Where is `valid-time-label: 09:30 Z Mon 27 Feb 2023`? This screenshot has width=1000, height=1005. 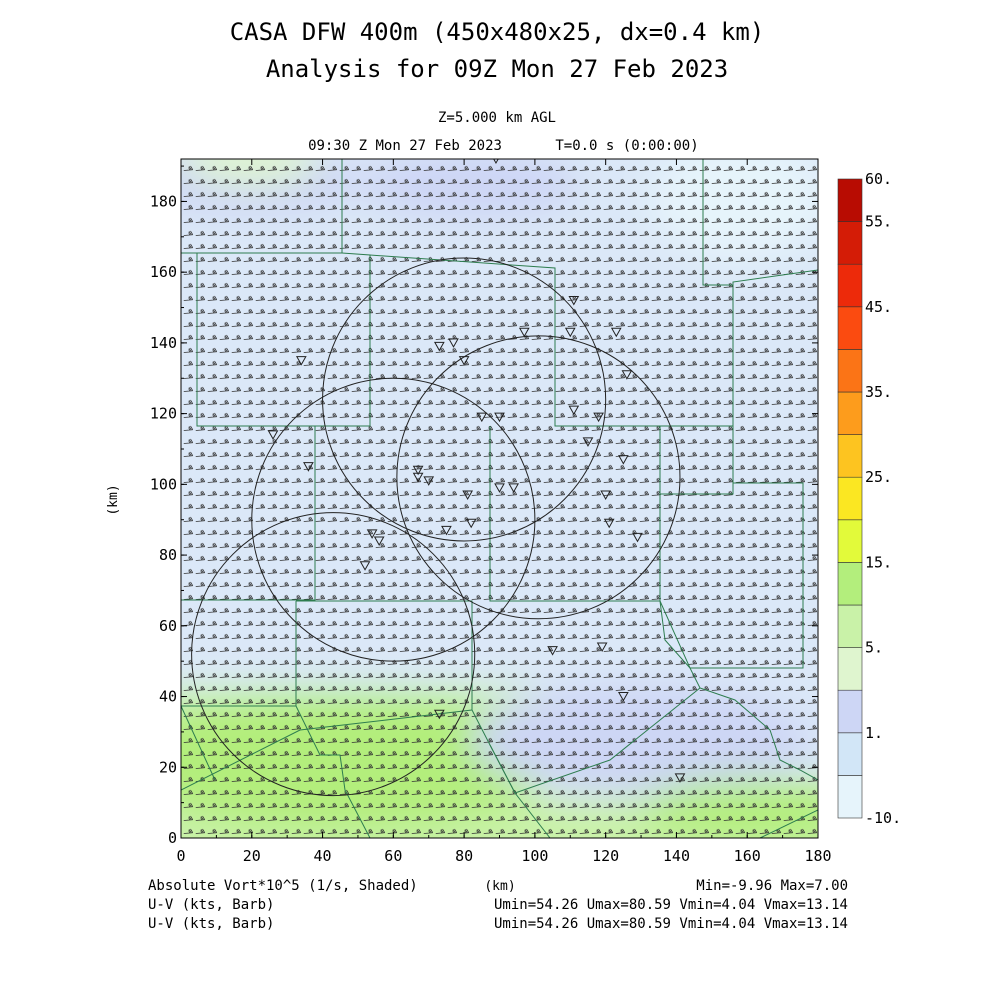 valid-time-label: 09:30 Z Mon 27 Feb 2023 is located at coordinates (405, 146).